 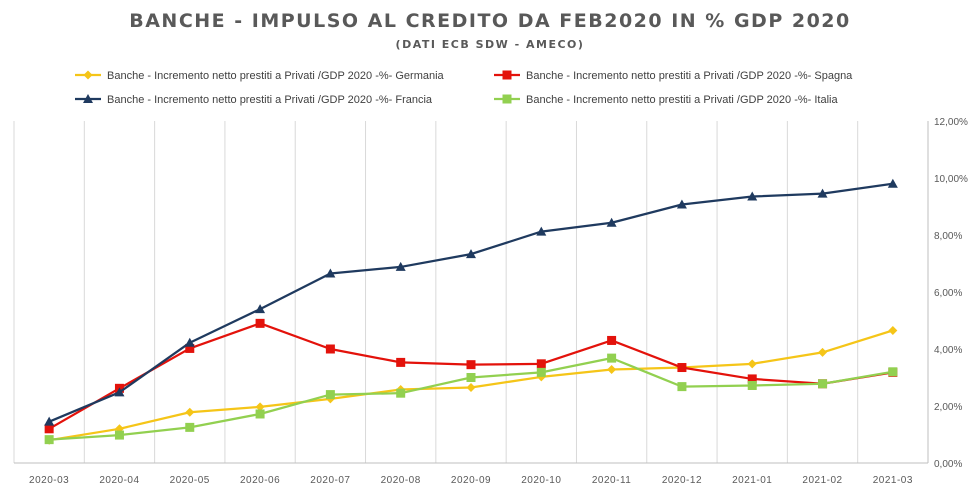 I want to click on y-tick-label: 4,00%, so click(x=948, y=350).